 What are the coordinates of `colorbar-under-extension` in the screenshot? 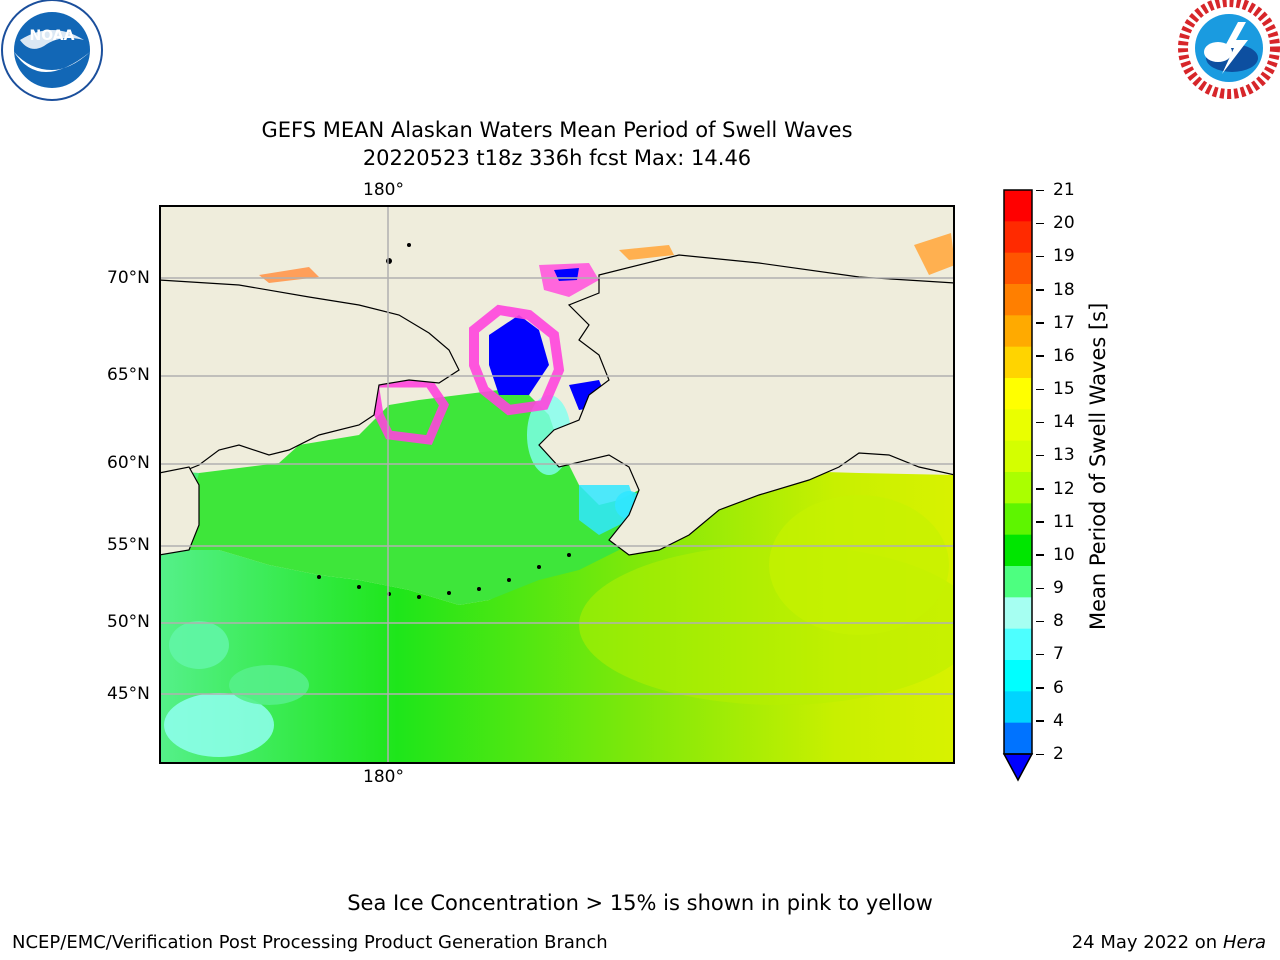 It's located at (1018, 767).